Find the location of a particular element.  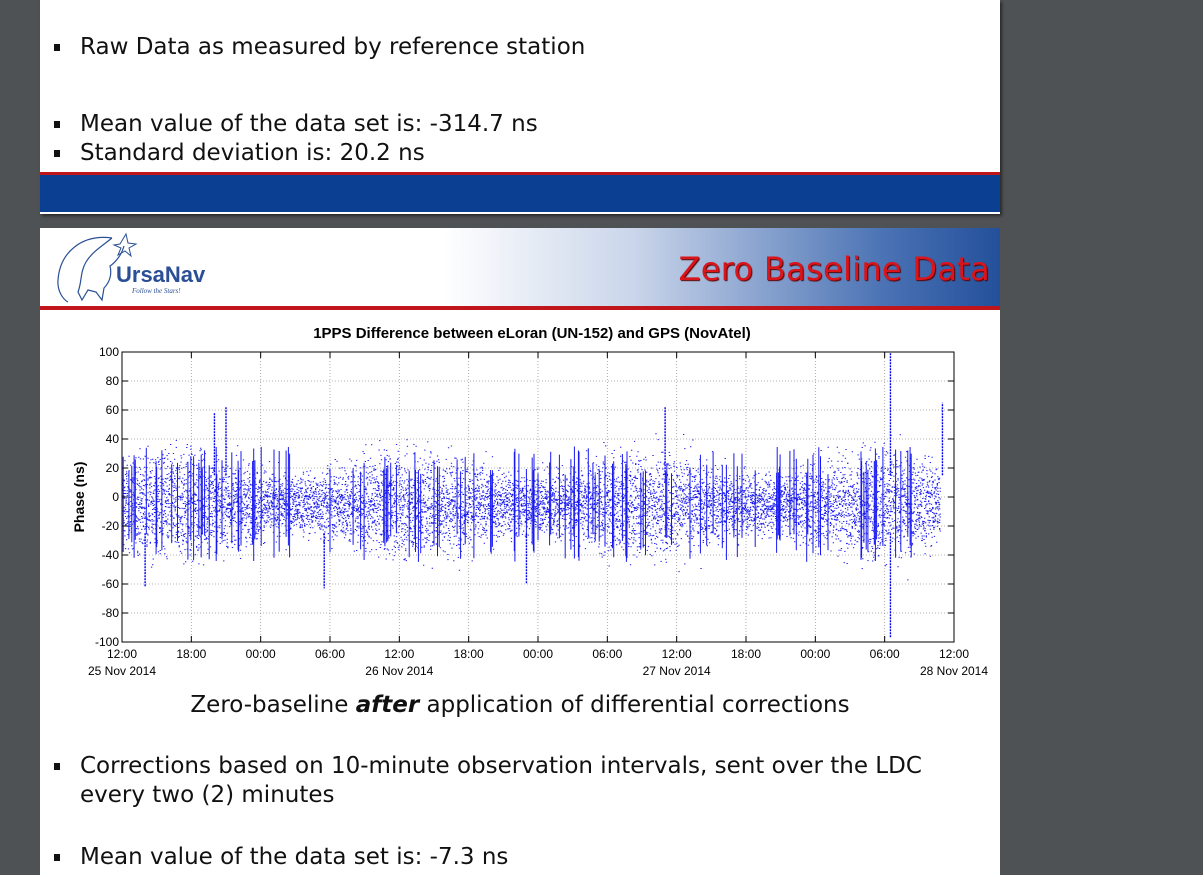

data-cloud is located at coordinates (531, 507).